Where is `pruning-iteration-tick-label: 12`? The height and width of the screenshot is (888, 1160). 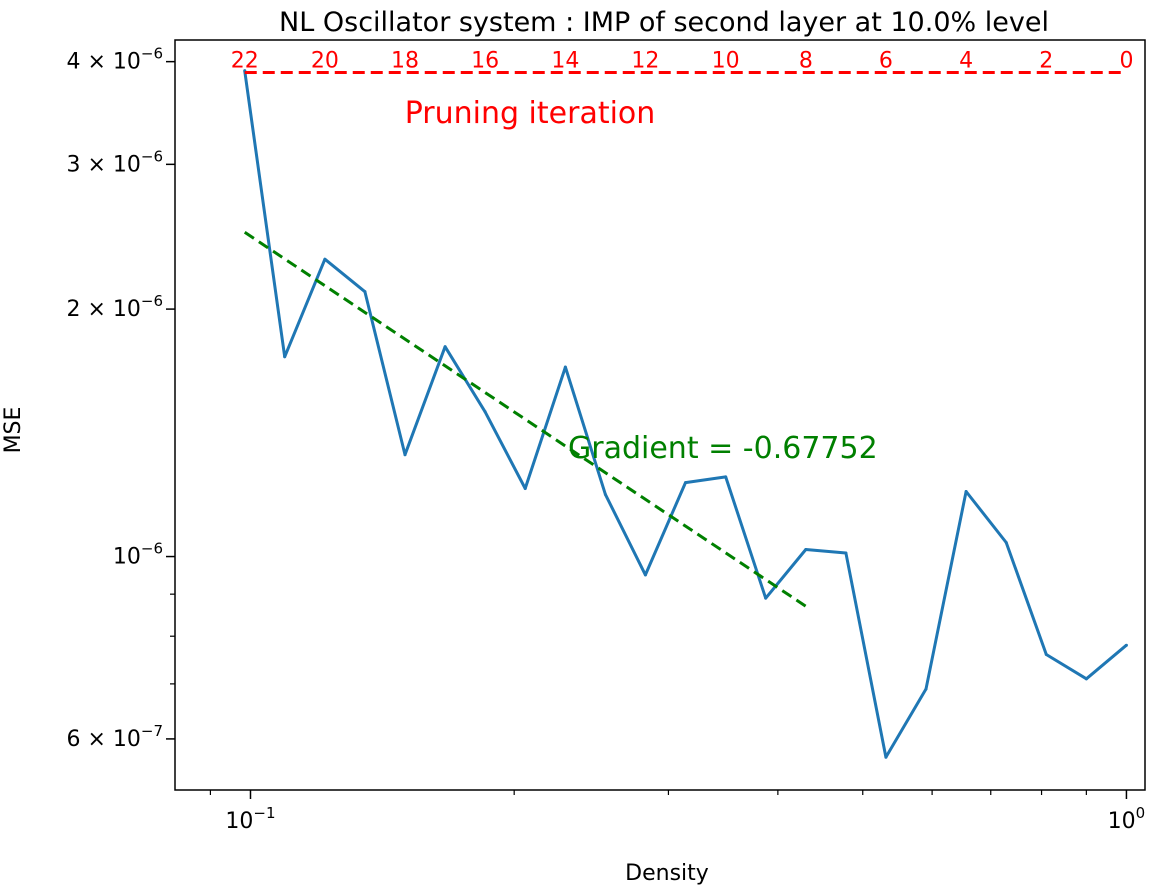
pruning-iteration-tick-label: 12 is located at coordinates (645, 61).